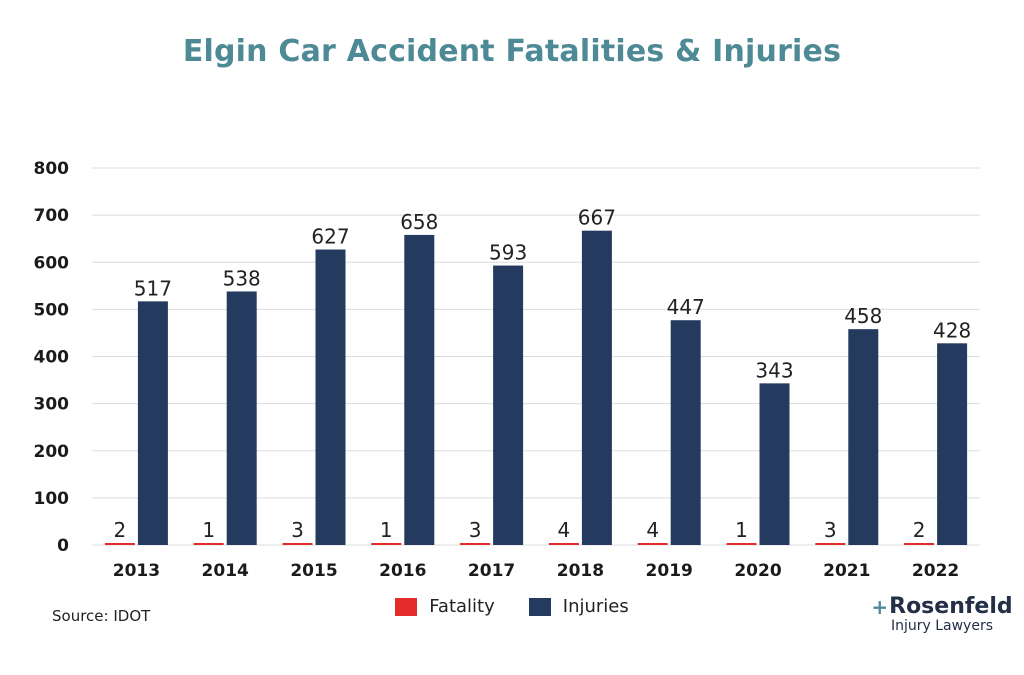 The width and height of the screenshot is (1024, 675). I want to click on bar-fatality-2022, so click(919, 544).